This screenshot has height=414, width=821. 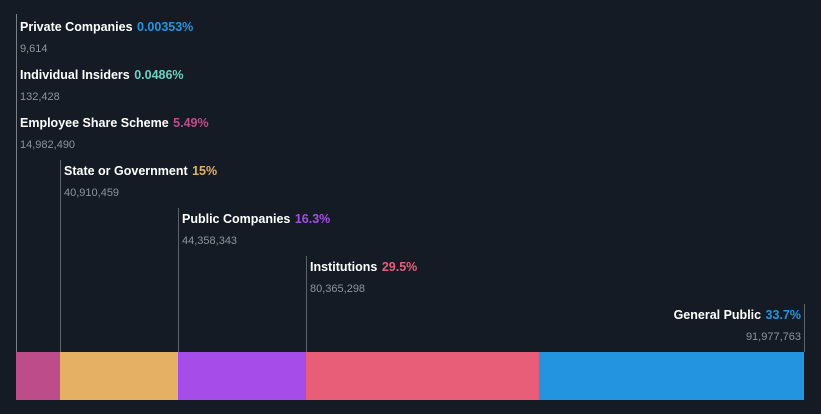 I want to click on label-name: Individual Insiders, so click(x=75, y=75).